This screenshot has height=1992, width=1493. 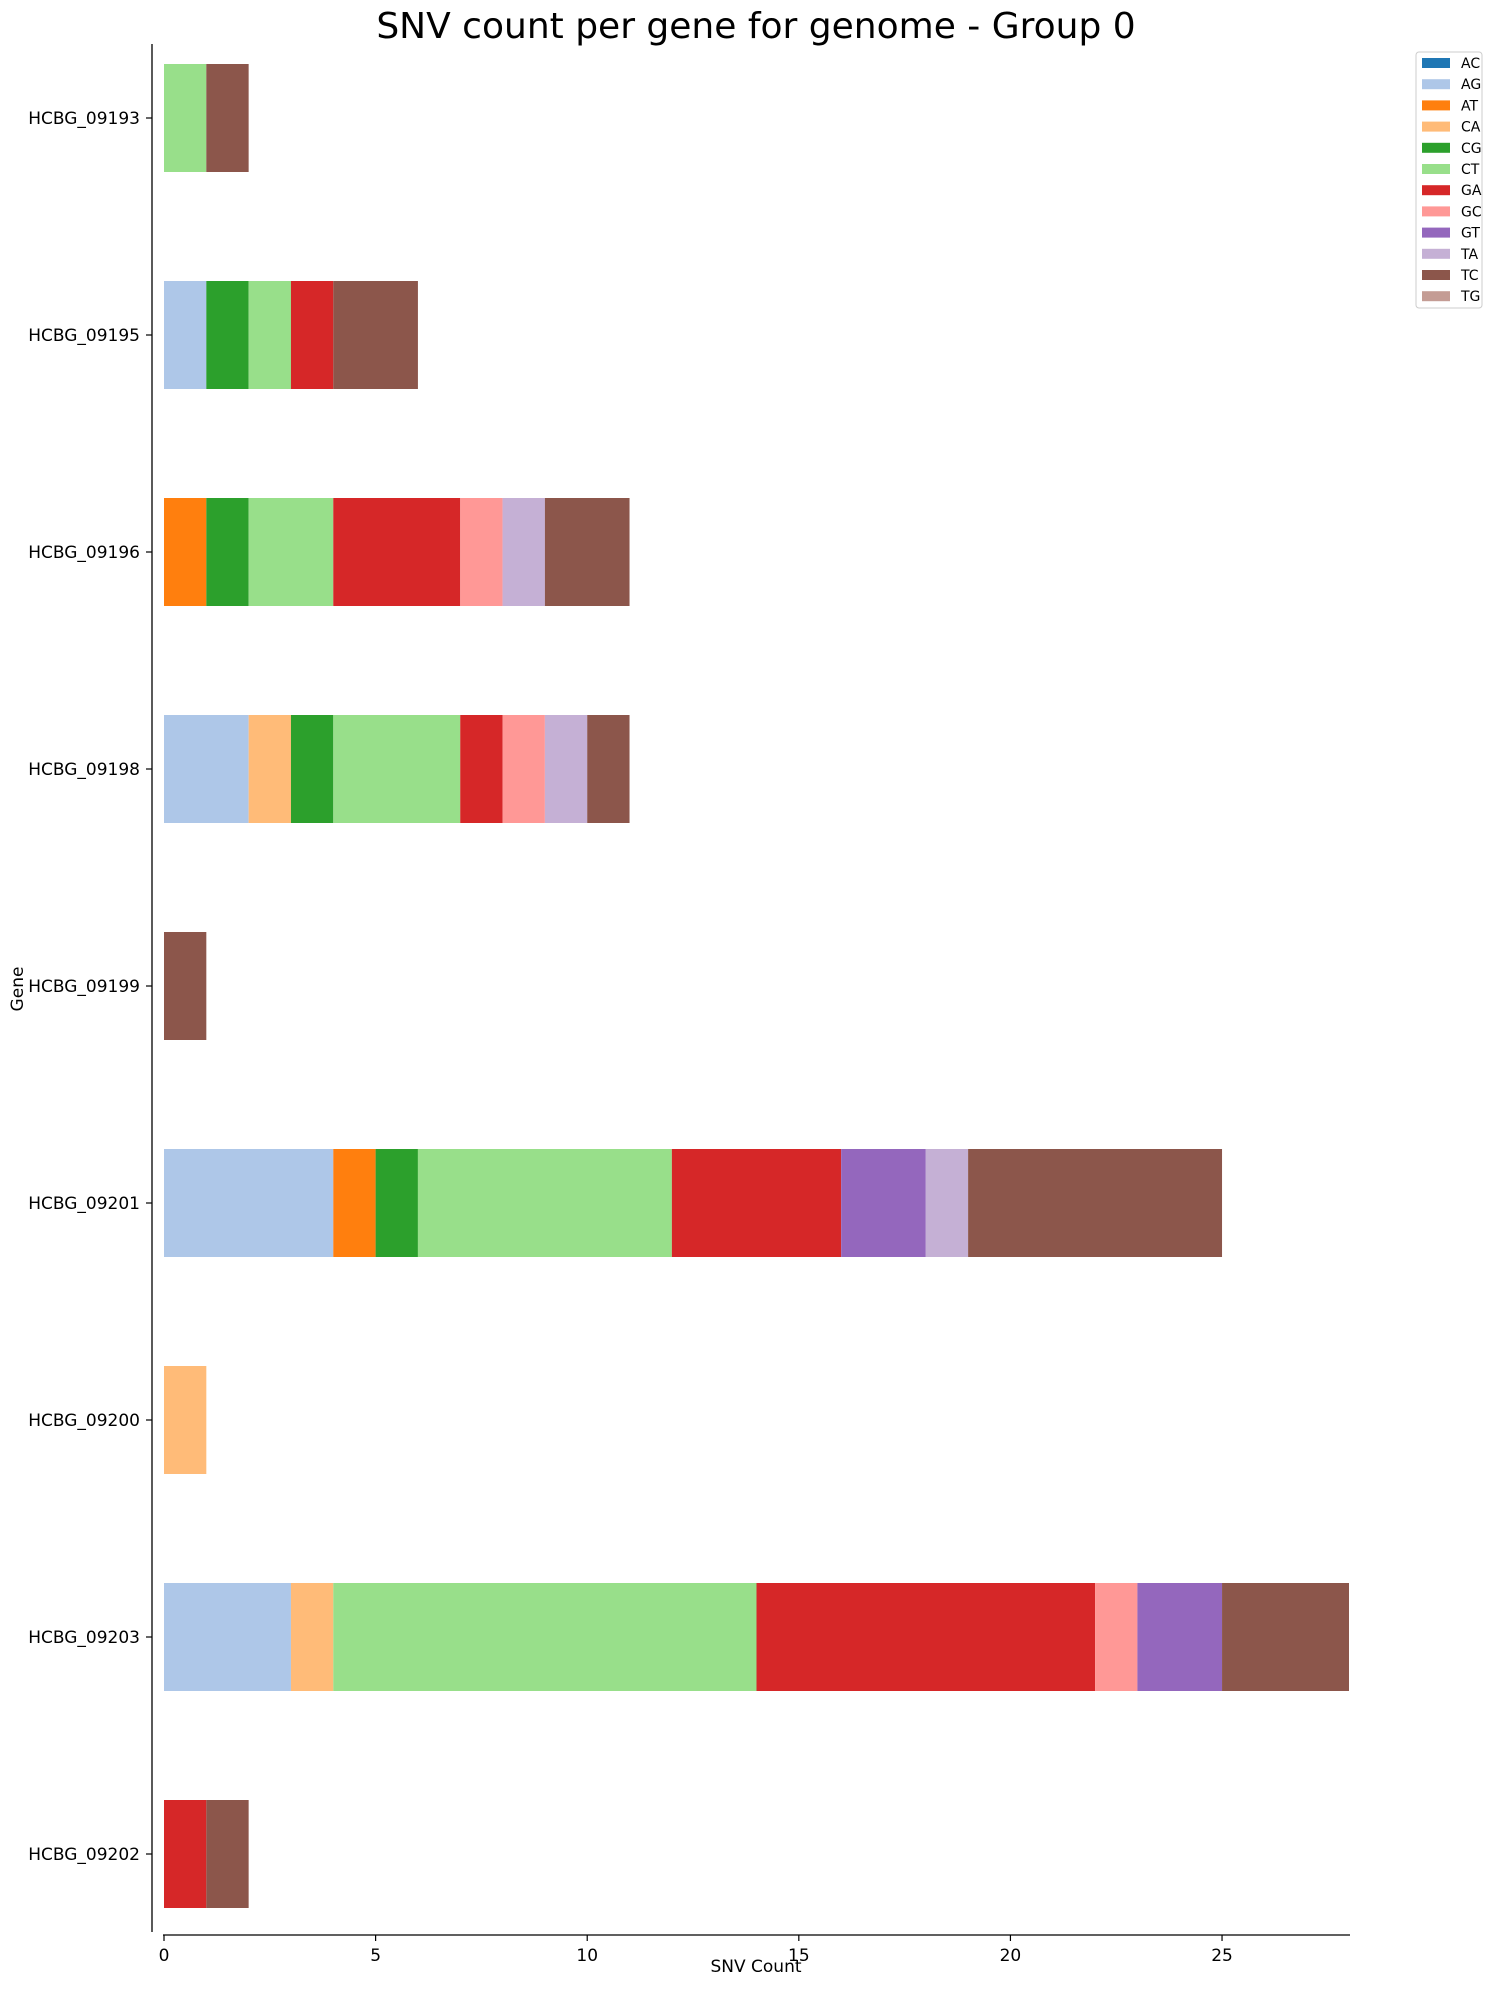 What do you see at coordinates (947, 1203) in the screenshot?
I see `bar-segment-HCBG_09201-TA` at bounding box center [947, 1203].